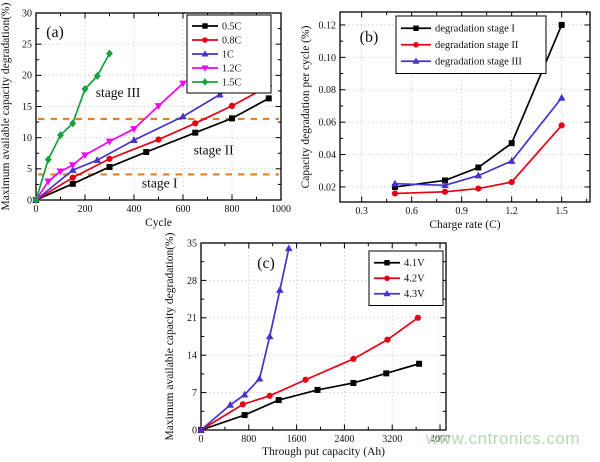 The width and height of the screenshot is (600, 462). What do you see at coordinates (134, 209) in the screenshot?
I see `svg-text: 400` at bounding box center [134, 209].